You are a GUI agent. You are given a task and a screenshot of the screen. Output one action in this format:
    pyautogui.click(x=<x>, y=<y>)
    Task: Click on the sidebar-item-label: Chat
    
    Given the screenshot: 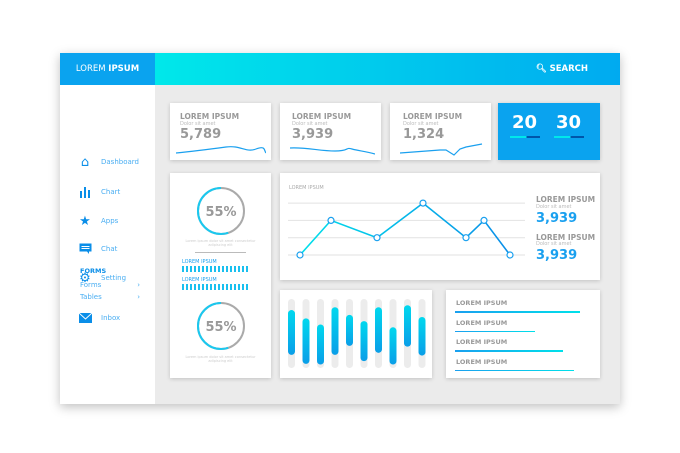 What is the action you would take?
    pyautogui.click(x=109, y=249)
    